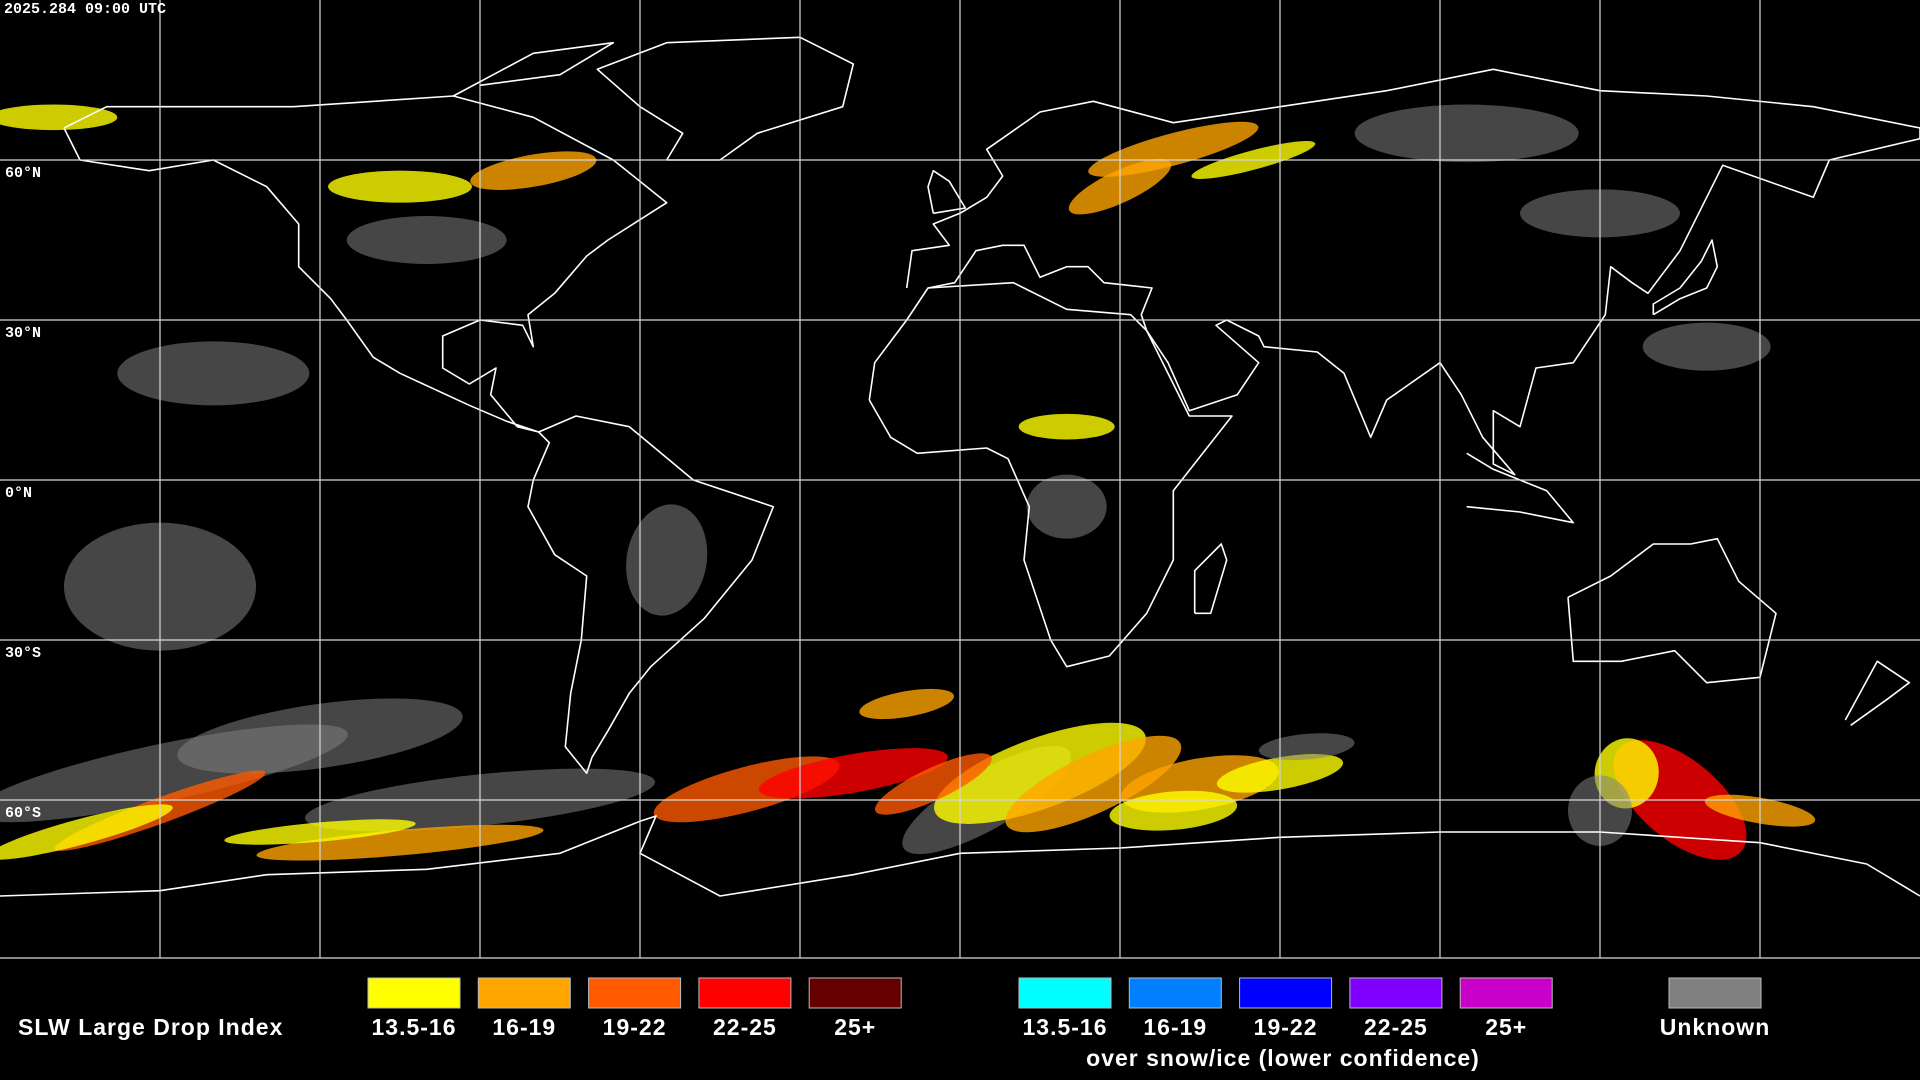 This screenshot has width=1920, height=1080. I want to click on legend-caption: over snow/ice (lower confidence), so click(1283, 1058).